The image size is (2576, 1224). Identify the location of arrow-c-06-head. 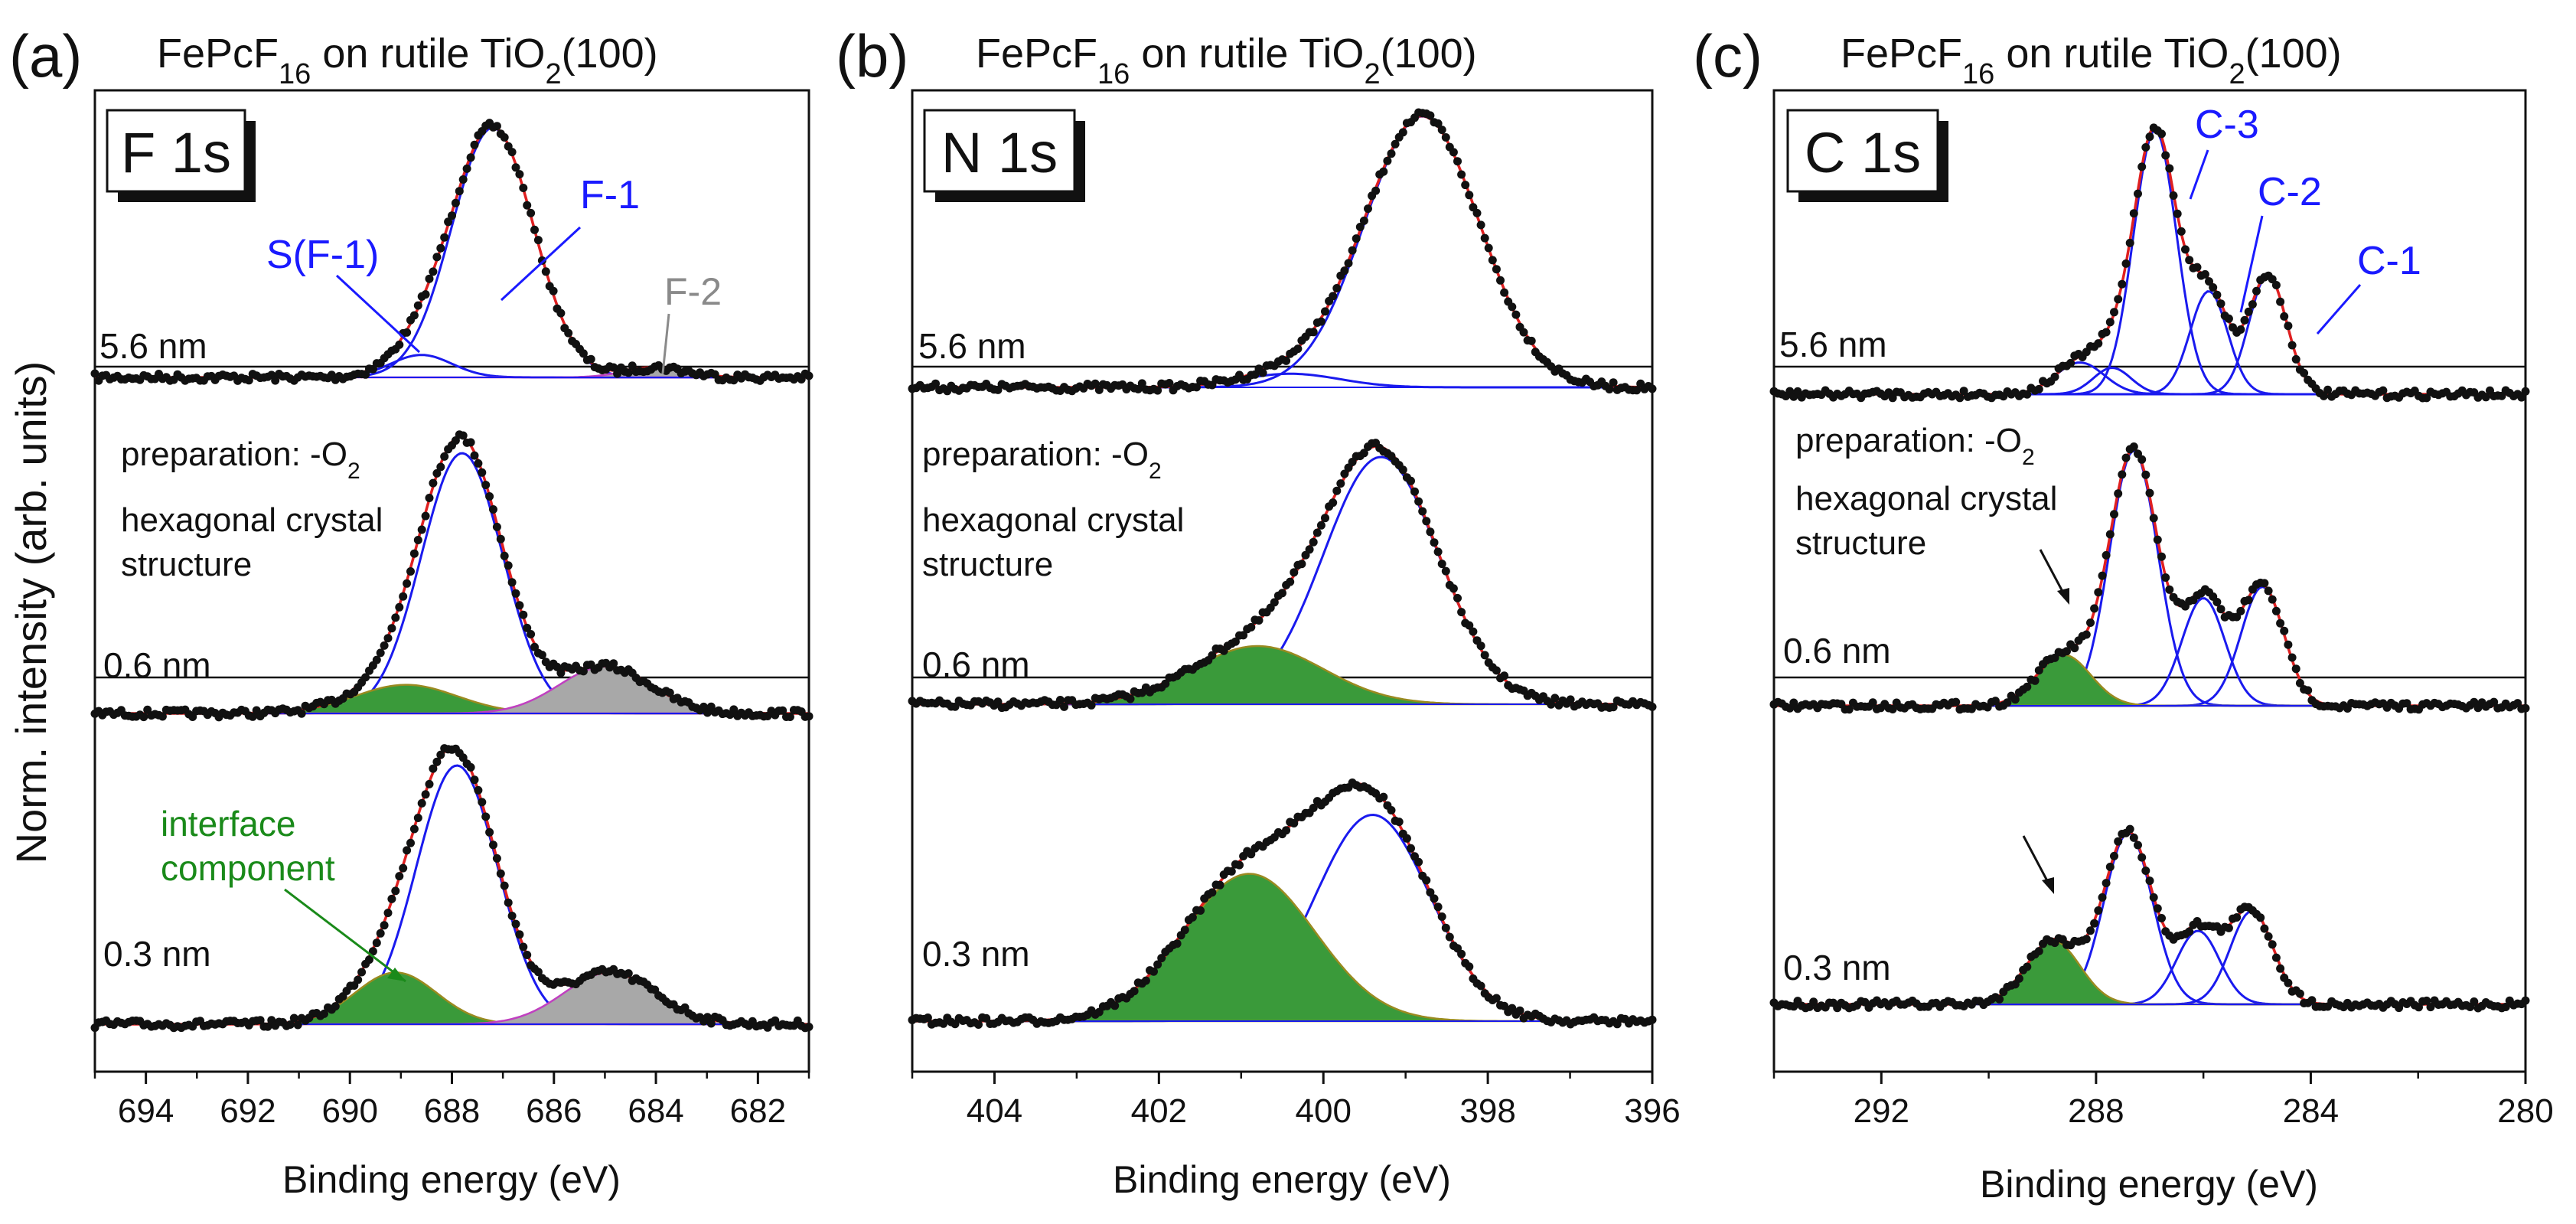
(2063, 597).